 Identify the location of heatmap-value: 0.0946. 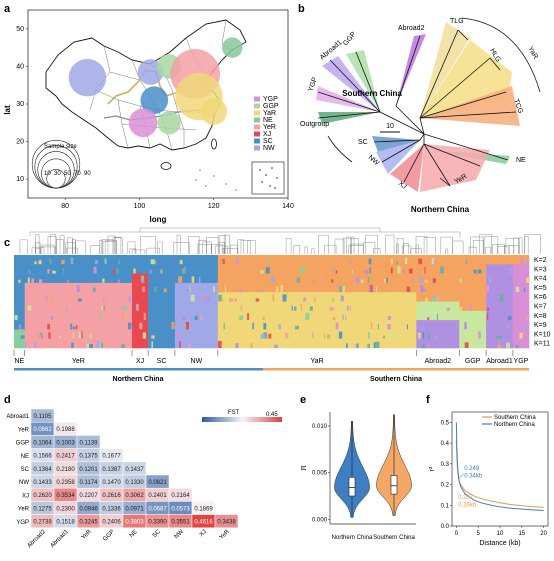
(88, 509).